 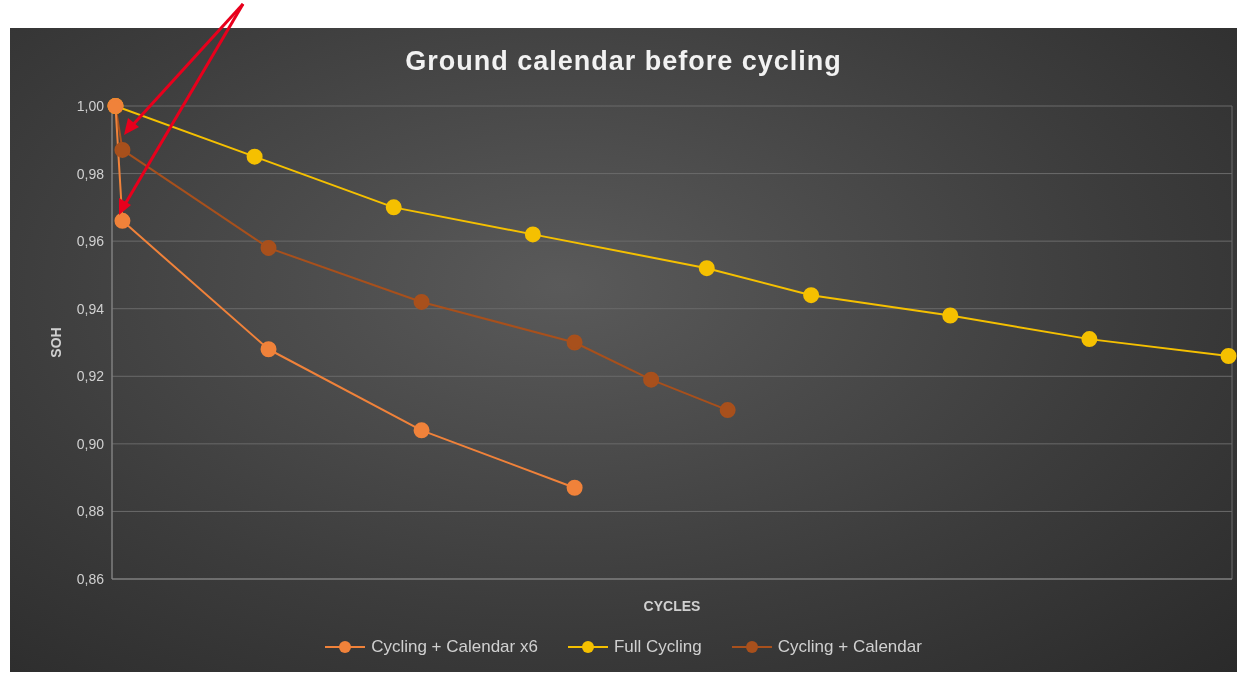 What do you see at coordinates (90, 443) in the screenshot?
I see `y-tick-label: 0,90` at bounding box center [90, 443].